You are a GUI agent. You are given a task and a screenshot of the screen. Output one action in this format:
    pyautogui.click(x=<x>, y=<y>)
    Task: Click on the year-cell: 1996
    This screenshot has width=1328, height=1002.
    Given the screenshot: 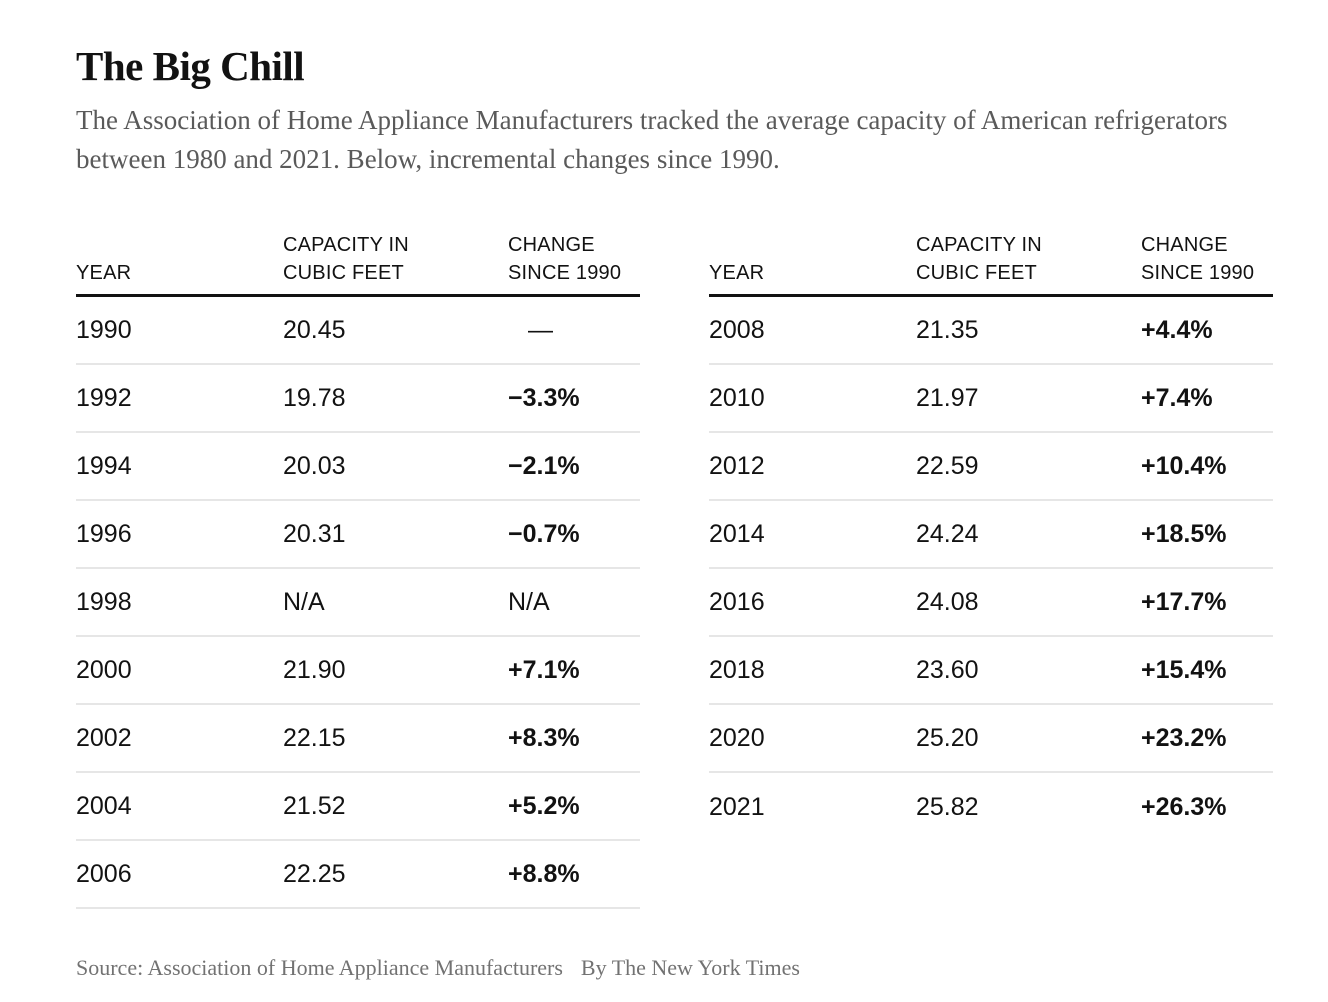 What is the action you would take?
    pyautogui.click(x=104, y=533)
    